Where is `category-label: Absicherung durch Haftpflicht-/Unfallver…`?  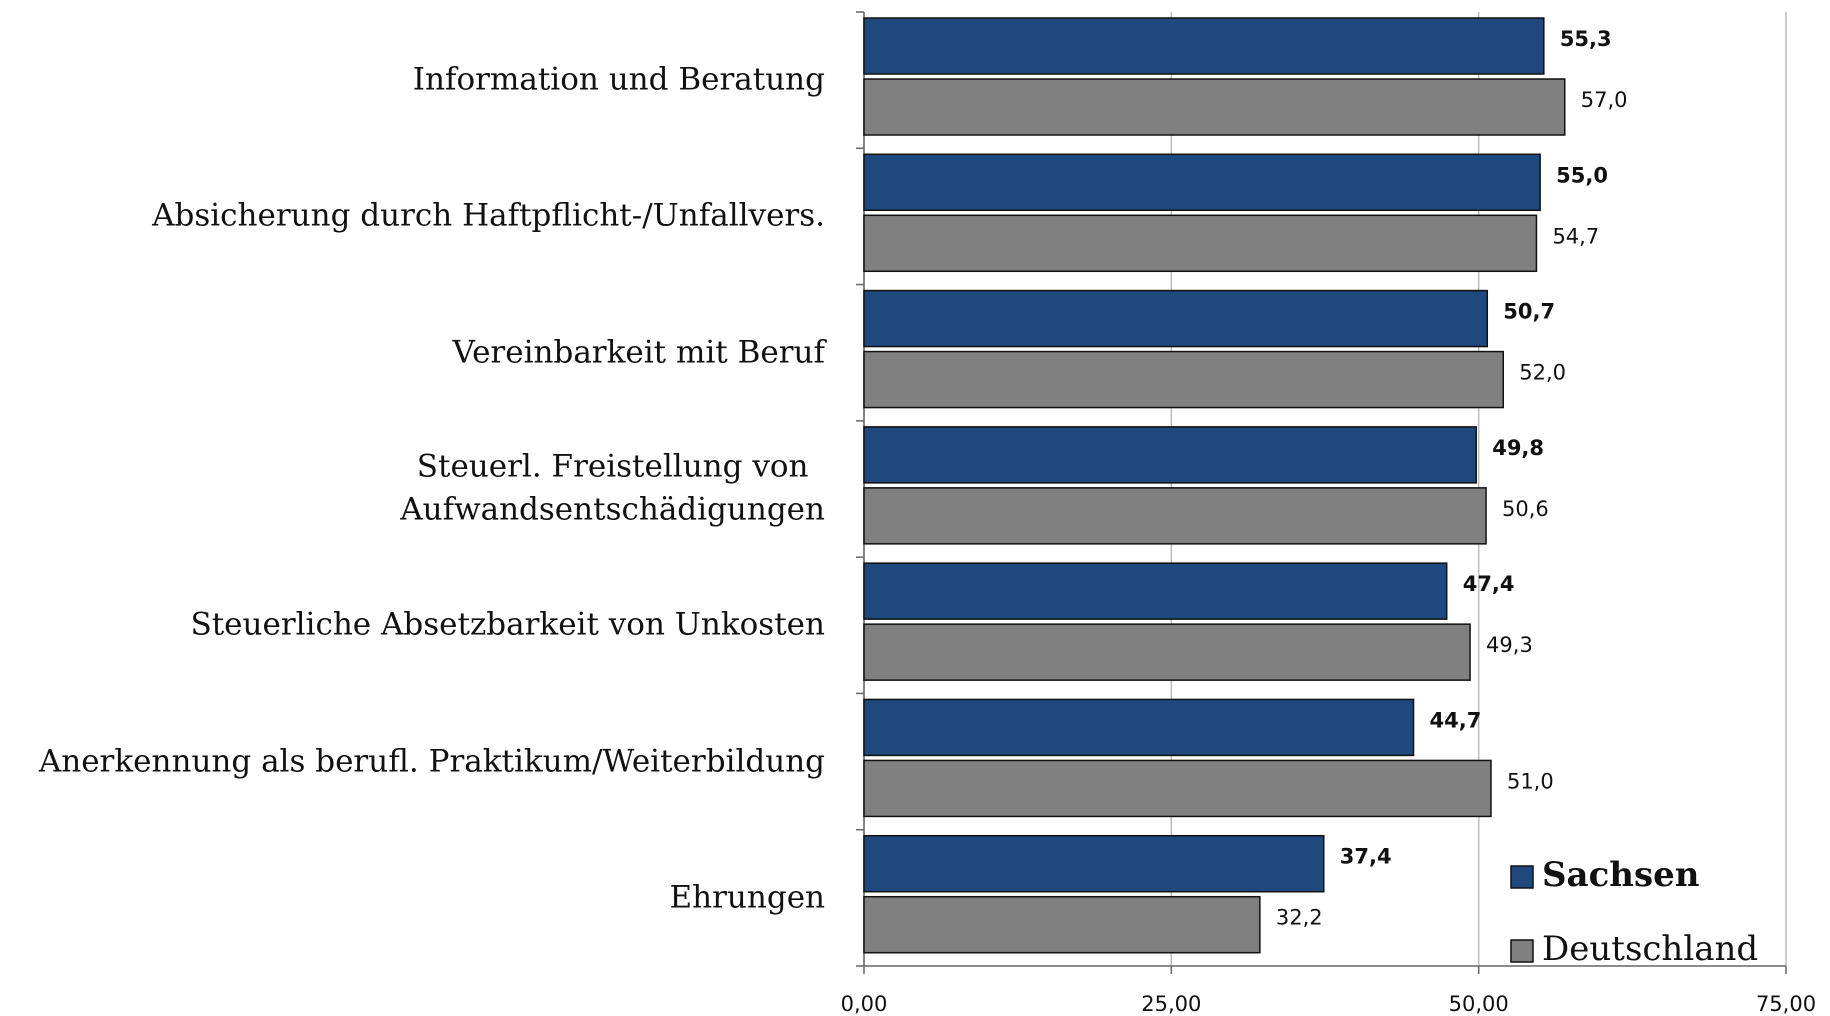 category-label: Absicherung durch Haftpflicht-/Unfallver… is located at coordinates (488, 215).